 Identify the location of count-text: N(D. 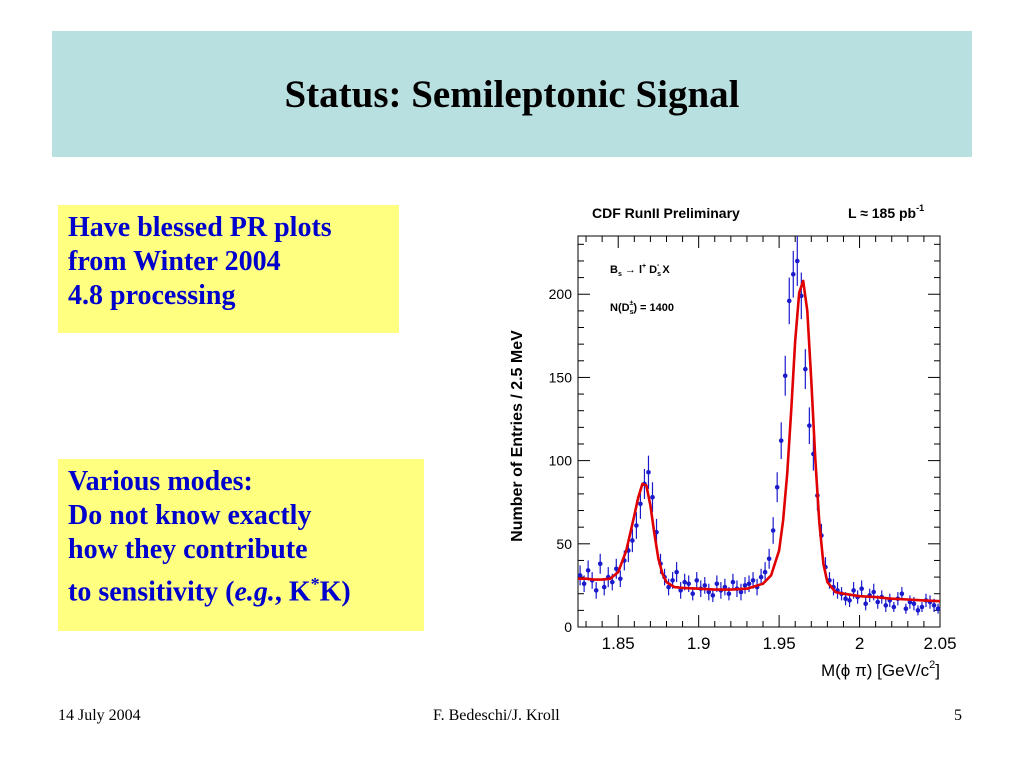
(620, 308).